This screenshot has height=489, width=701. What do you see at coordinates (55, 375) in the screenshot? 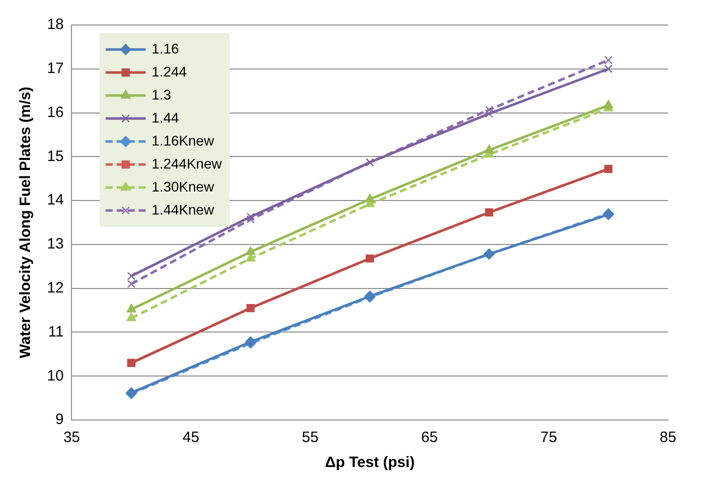
I see `y-tick-label: 10` at bounding box center [55, 375].